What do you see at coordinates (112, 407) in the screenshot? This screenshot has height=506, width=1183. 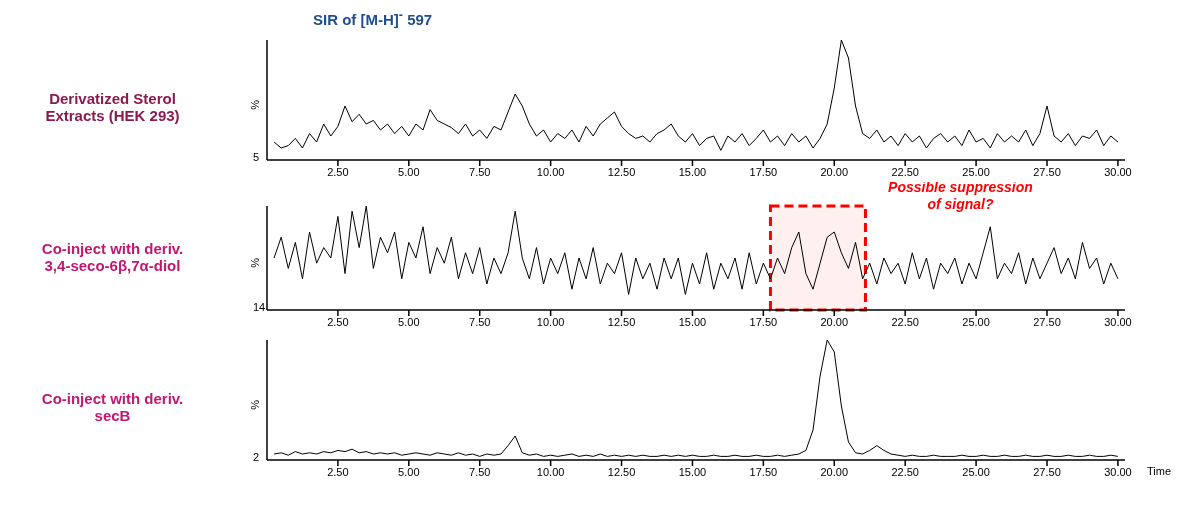 I see `text: Co-inject with deriv. secB` at bounding box center [112, 407].